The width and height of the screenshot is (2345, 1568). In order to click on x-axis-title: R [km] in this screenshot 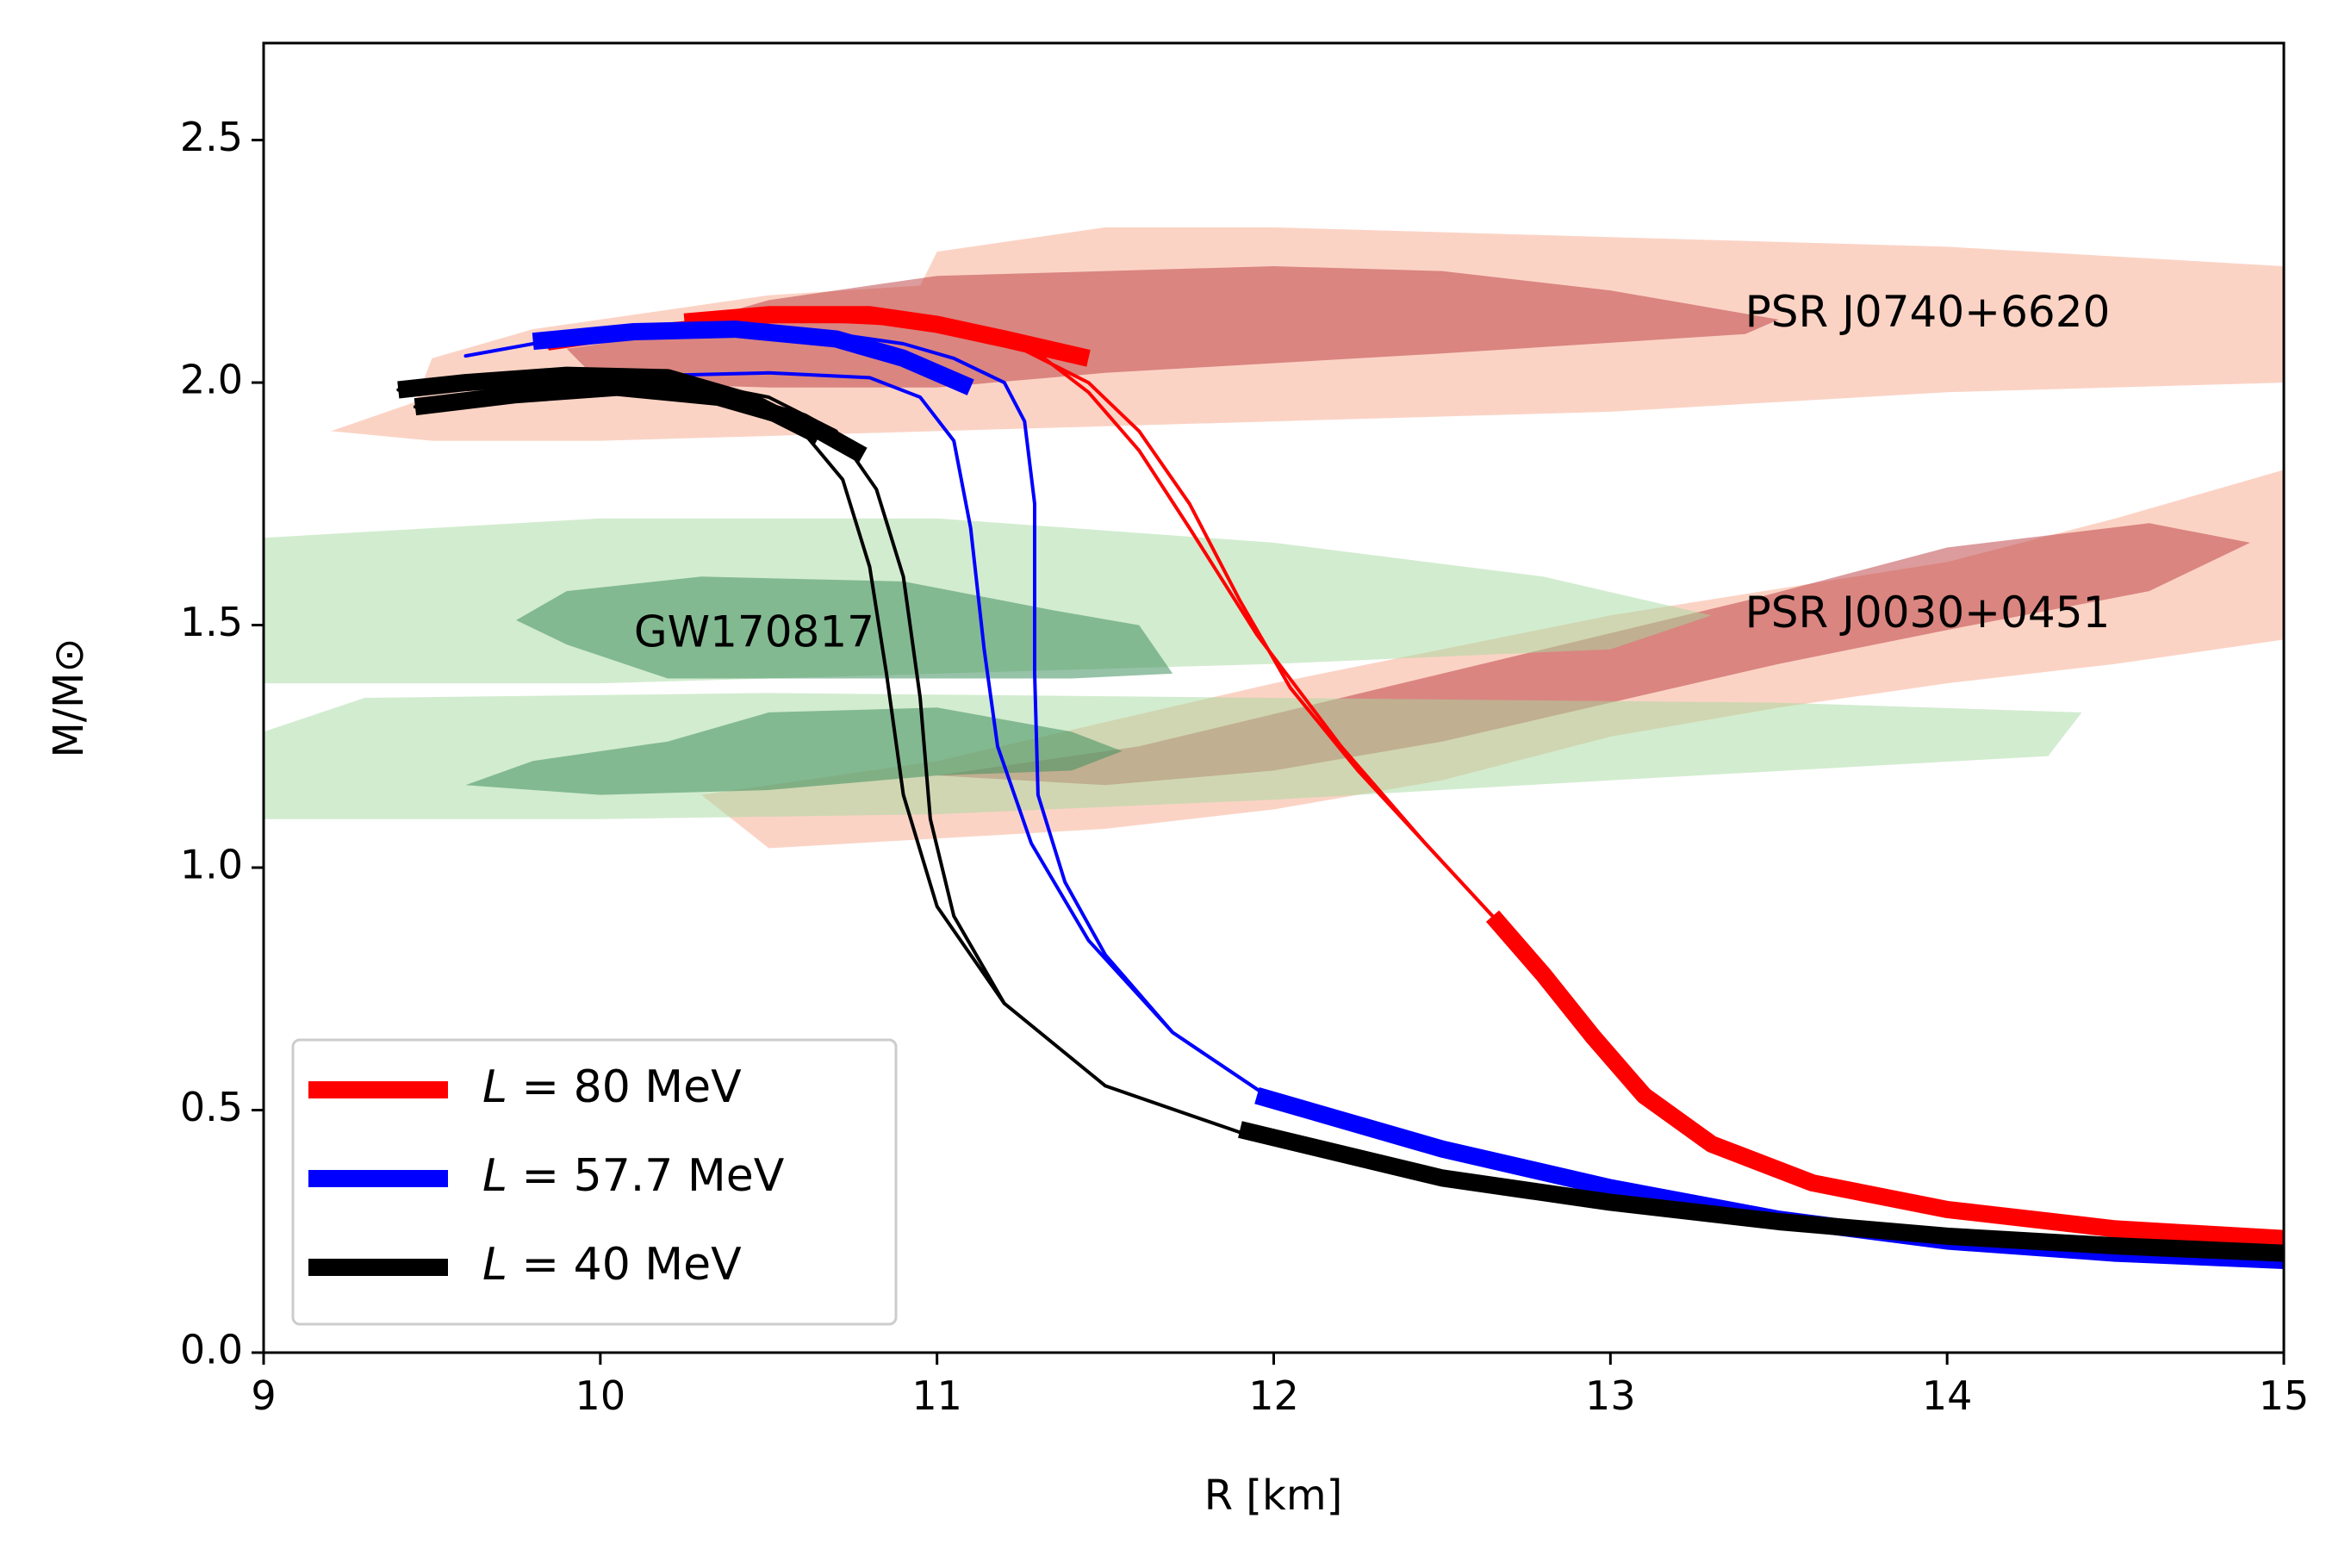, I will do `click(1273, 1496)`.